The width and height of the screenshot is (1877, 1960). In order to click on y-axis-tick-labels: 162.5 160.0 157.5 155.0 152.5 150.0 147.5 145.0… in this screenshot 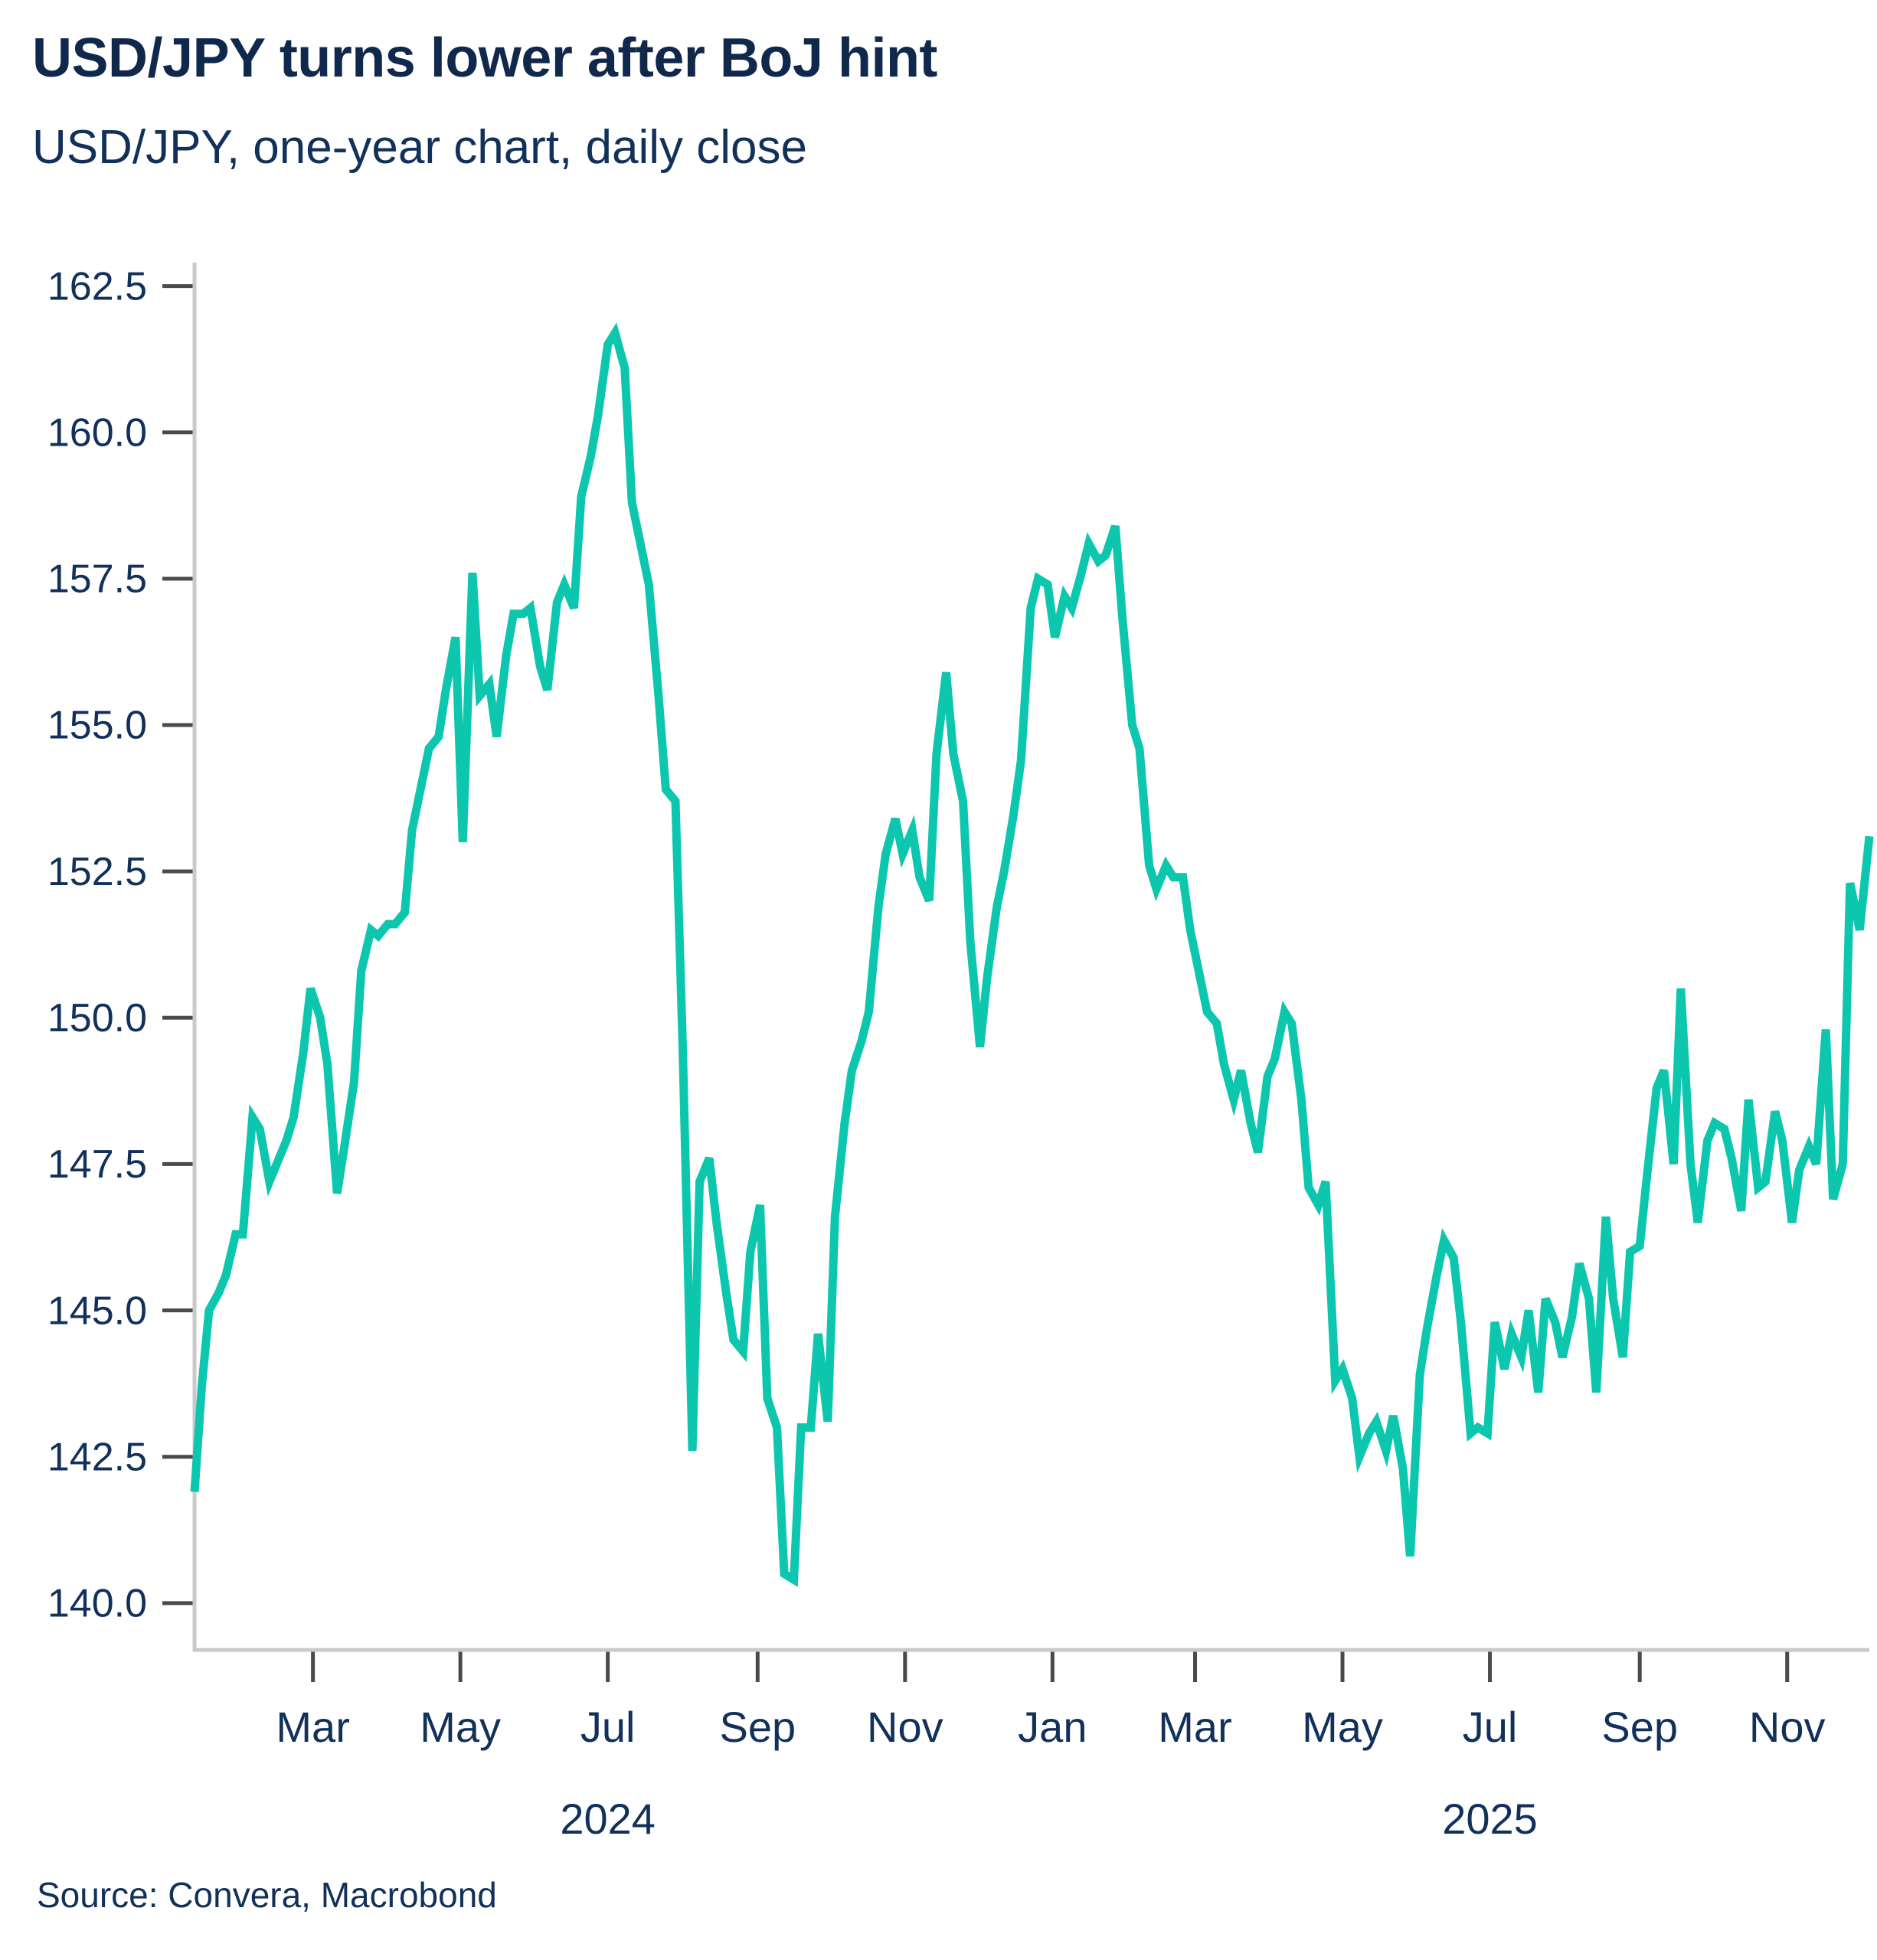, I will do `click(97, 944)`.